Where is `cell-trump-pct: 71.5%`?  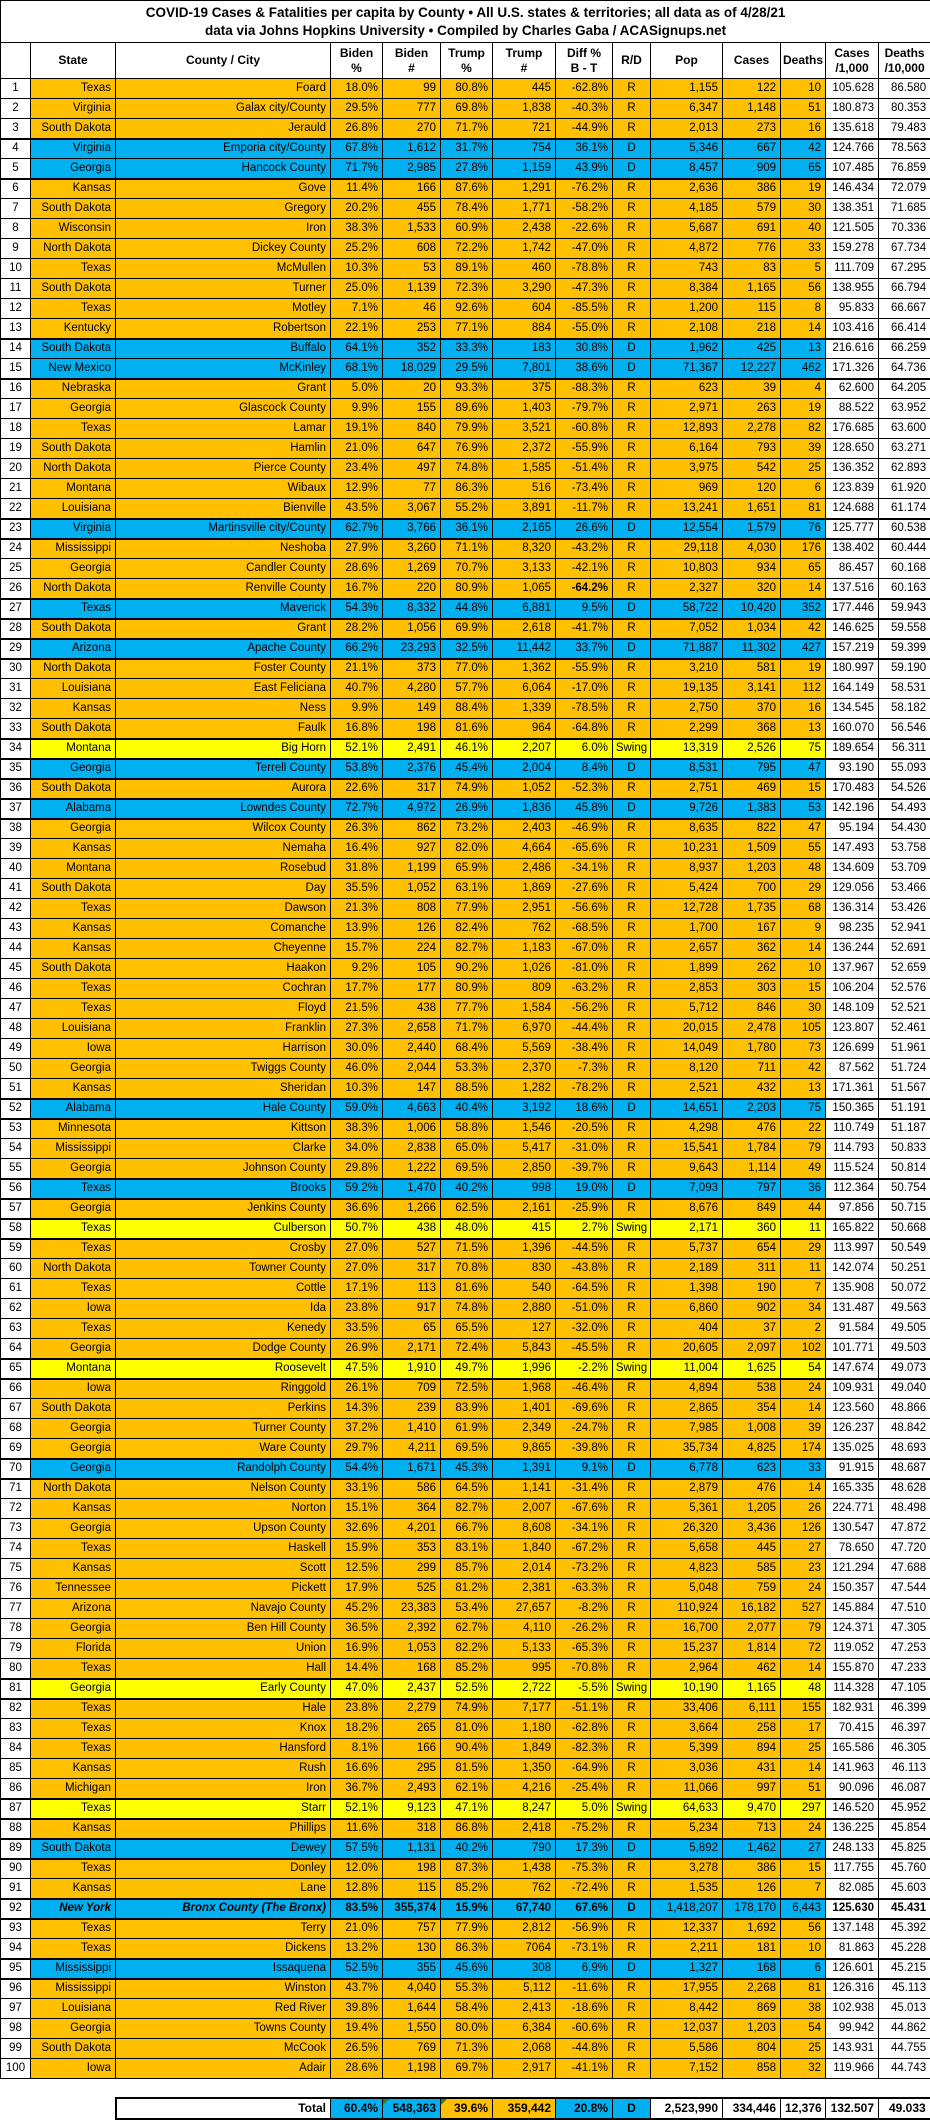 cell-trump-pct: 71.5% is located at coordinates (467, 1249).